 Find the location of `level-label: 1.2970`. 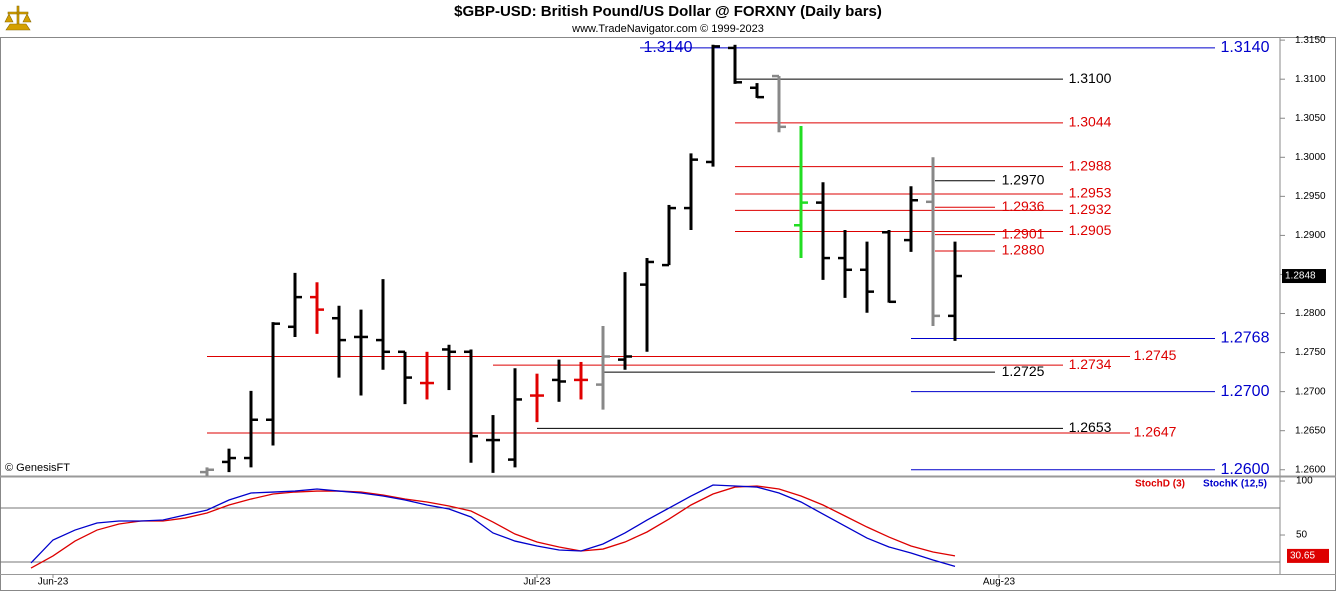

level-label: 1.2970 is located at coordinates (1023, 179).